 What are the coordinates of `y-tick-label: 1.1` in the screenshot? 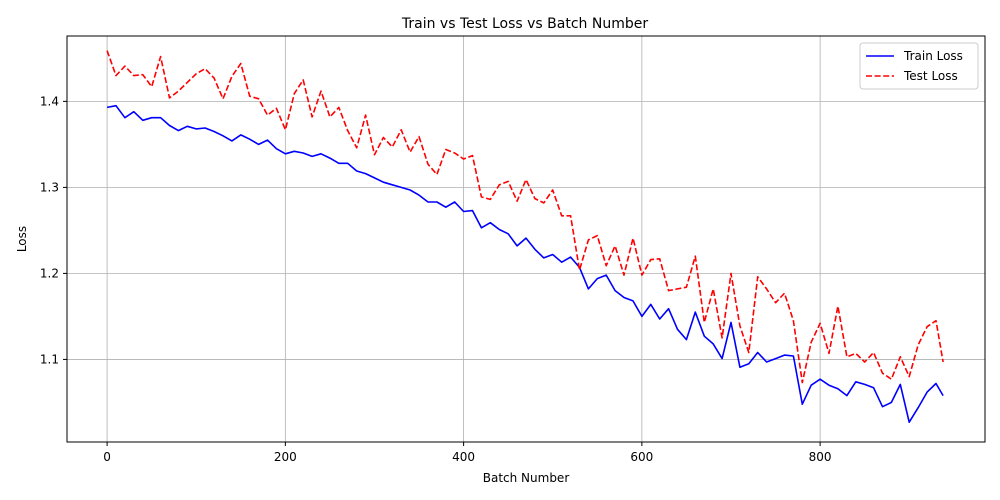 It's located at (49, 359).